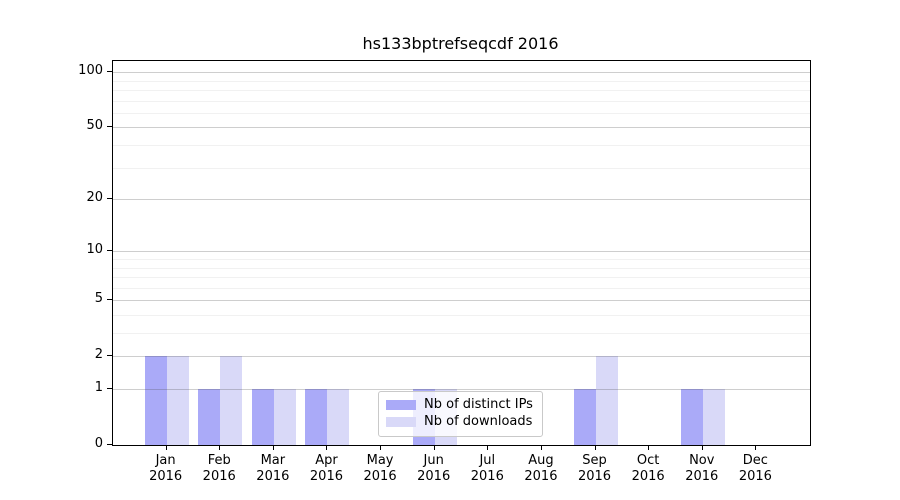 The width and height of the screenshot is (900, 500). I want to click on x-tick-label-oct: Oct 2016, so click(648, 469).